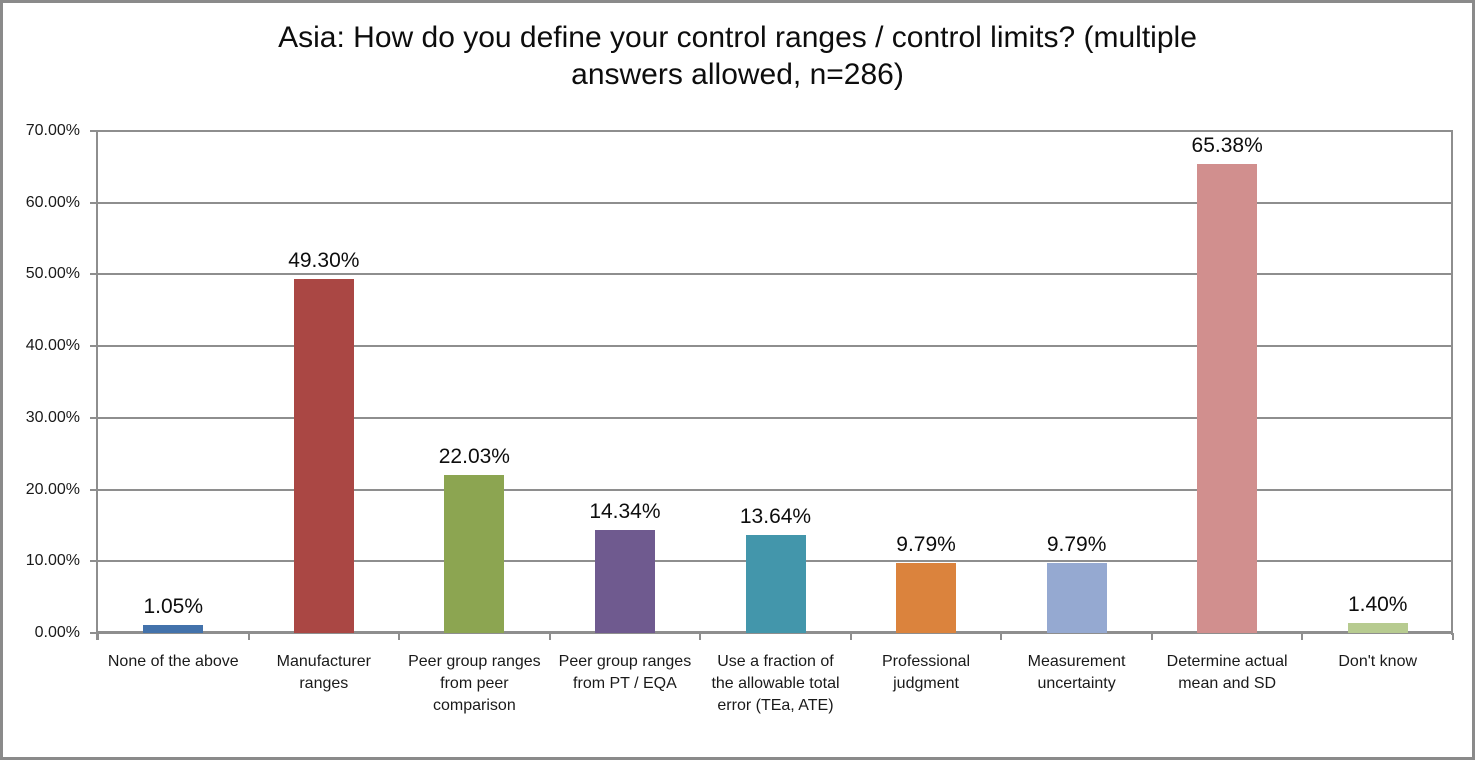 The width and height of the screenshot is (1475, 760). I want to click on category-label-text: Professional judgment, so click(926, 672).